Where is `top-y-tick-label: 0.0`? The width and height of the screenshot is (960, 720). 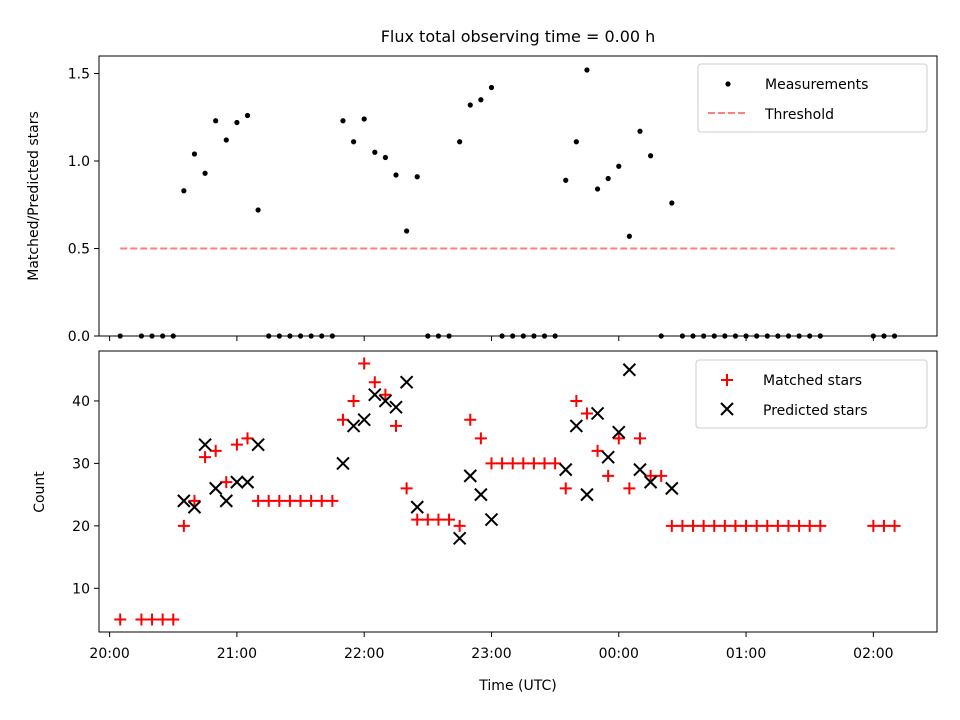
top-y-tick-label: 0.0 is located at coordinates (79, 337).